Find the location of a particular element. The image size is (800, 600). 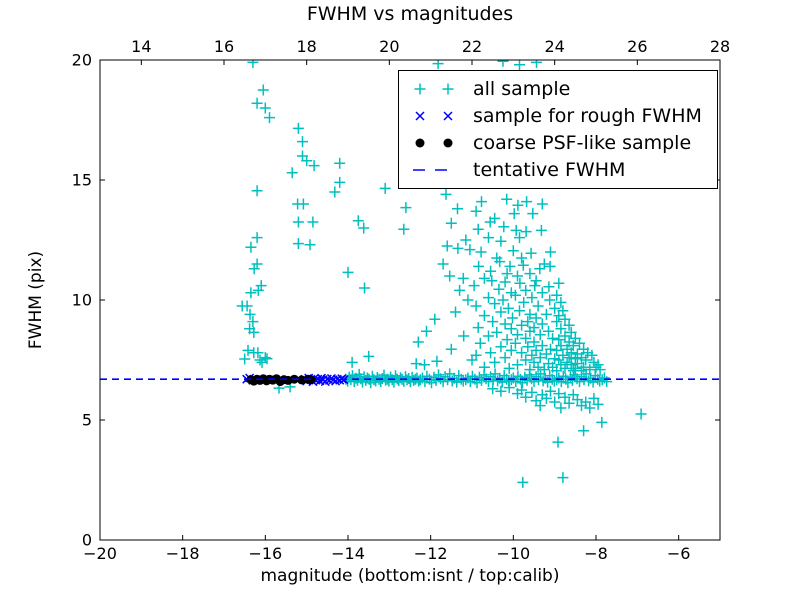

x-axis-label: magnitude (bottom:isnt / top:calib) is located at coordinates (410, 576).